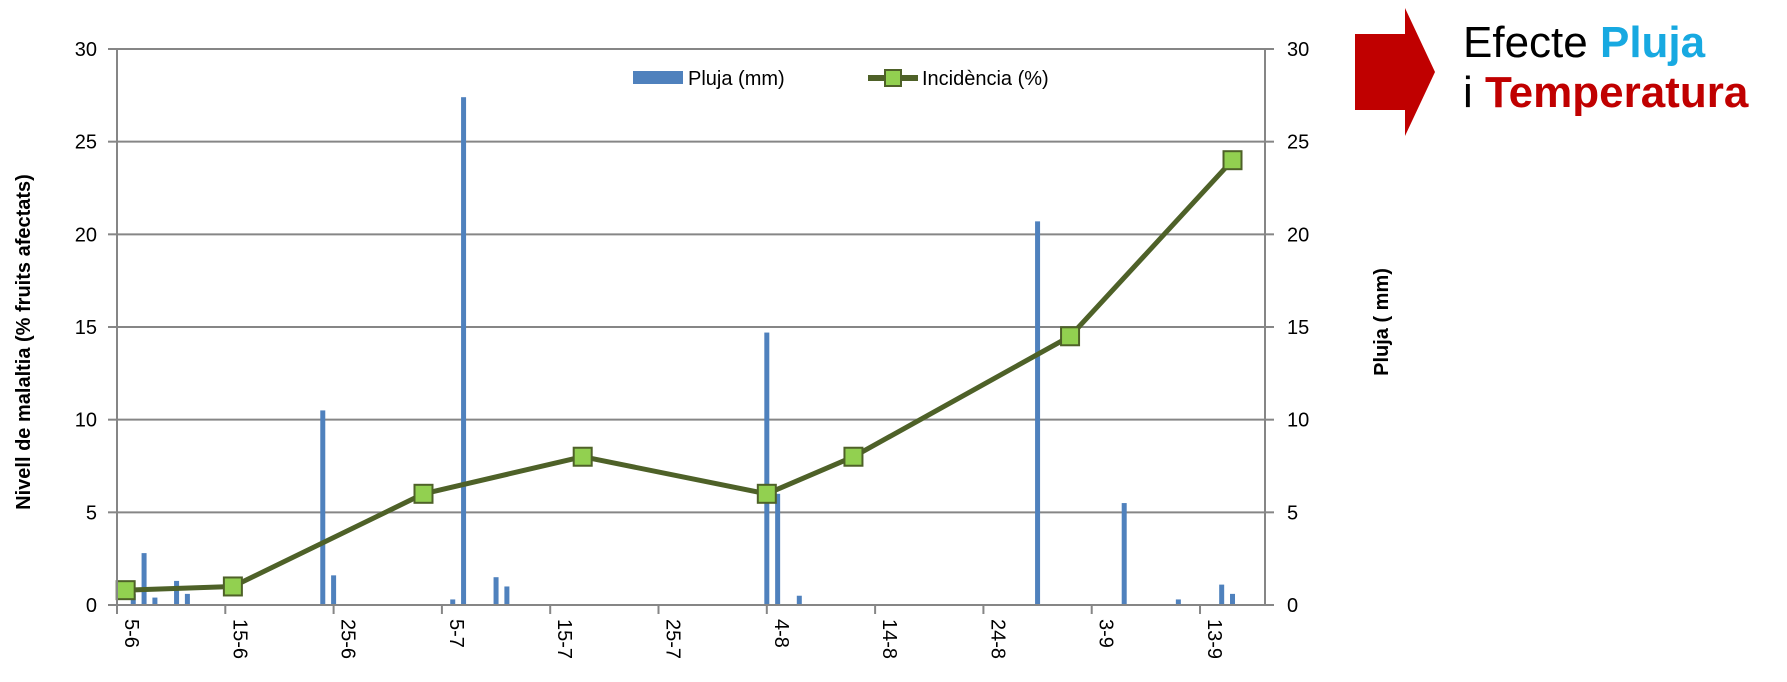  What do you see at coordinates (86, 328) in the screenshot?
I see `y-left-tick-label-15: 15` at bounding box center [86, 328].